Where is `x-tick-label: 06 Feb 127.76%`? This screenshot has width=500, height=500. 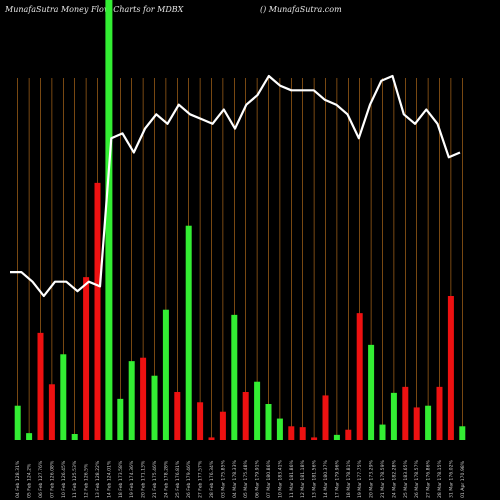
x-tick-label: 06 Feb 127.76% is located at coordinates (41, 479).